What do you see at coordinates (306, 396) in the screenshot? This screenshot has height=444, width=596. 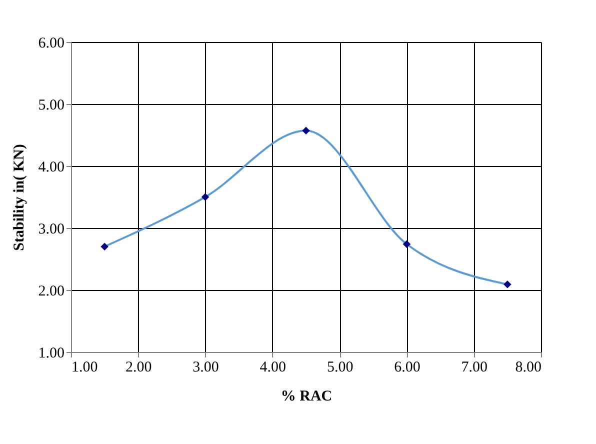 I see `x-axis-title: % RAC` at bounding box center [306, 396].